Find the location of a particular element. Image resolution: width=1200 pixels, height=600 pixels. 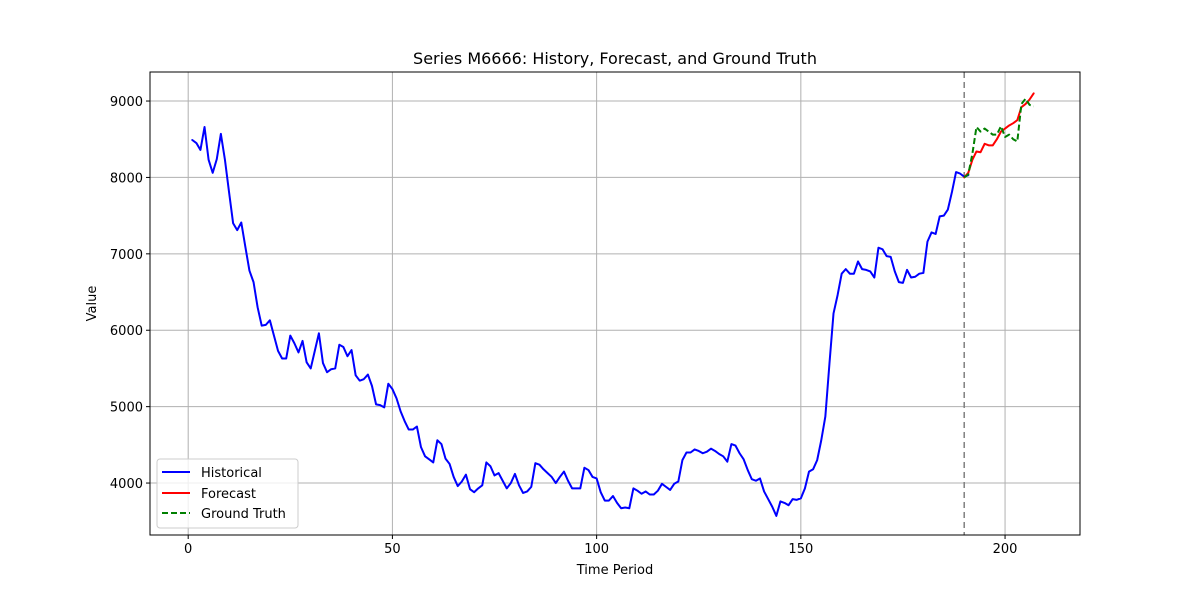

y-tick-label: 6000 is located at coordinates (126, 331).